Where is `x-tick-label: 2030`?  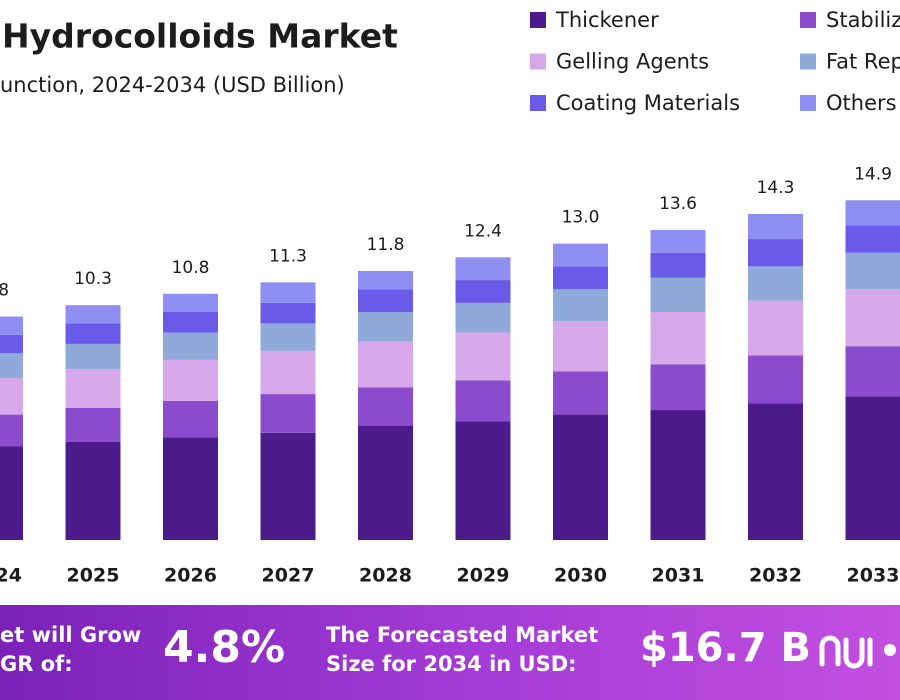
x-tick-label: 2030 is located at coordinates (580, 576).